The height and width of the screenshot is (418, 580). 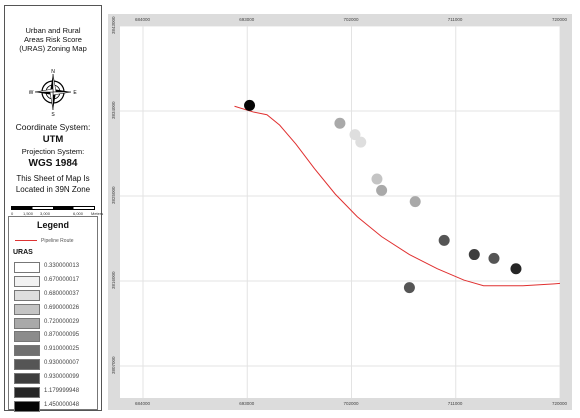 I want to click on sheet-location-line-1: This Sheet of Map Is, so click(x=53, y=178).